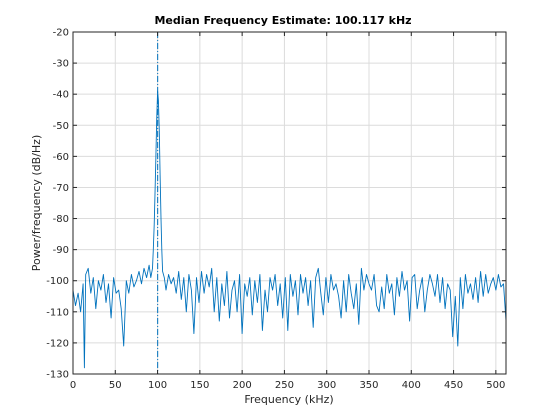  Describe the element at coordinates (61, 219) in the screenshot. I see `y-tick-label: -80` at that location.